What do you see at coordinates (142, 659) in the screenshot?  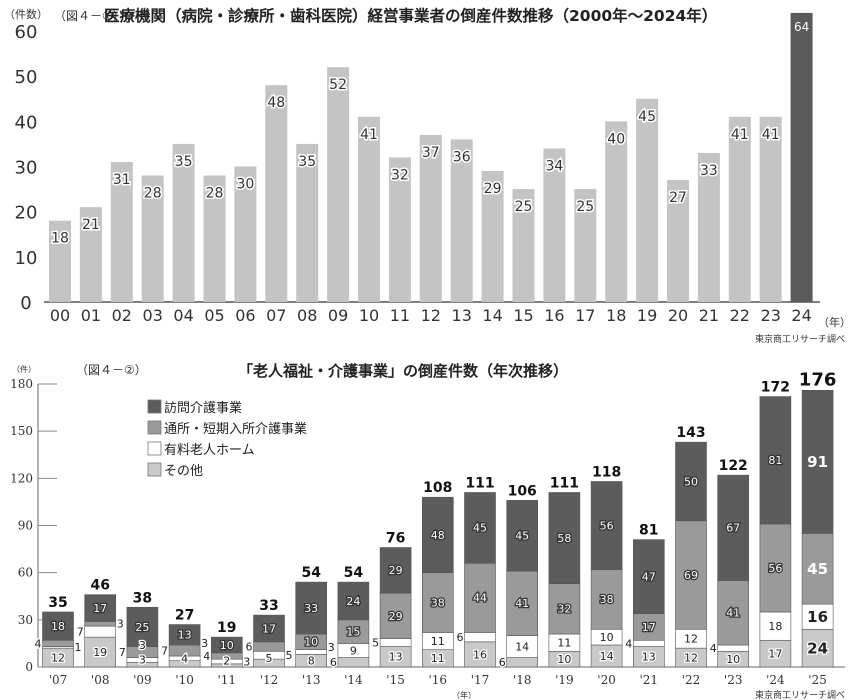 I see `segment-value-label: 3` at bounding box center [142, 659].